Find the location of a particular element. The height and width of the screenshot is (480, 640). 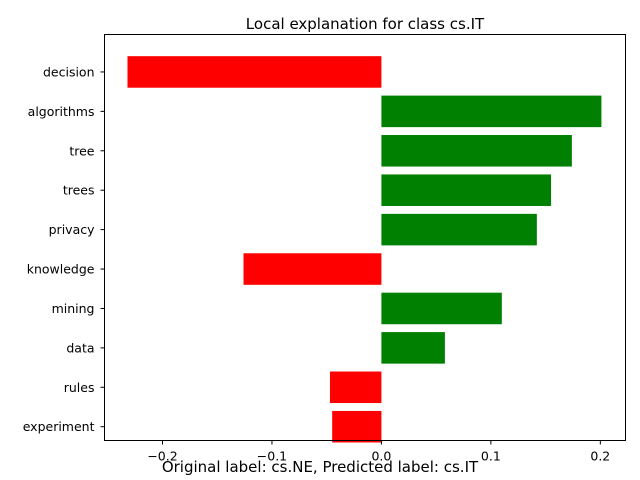

bar-trees is located at coordinates (466, 190).